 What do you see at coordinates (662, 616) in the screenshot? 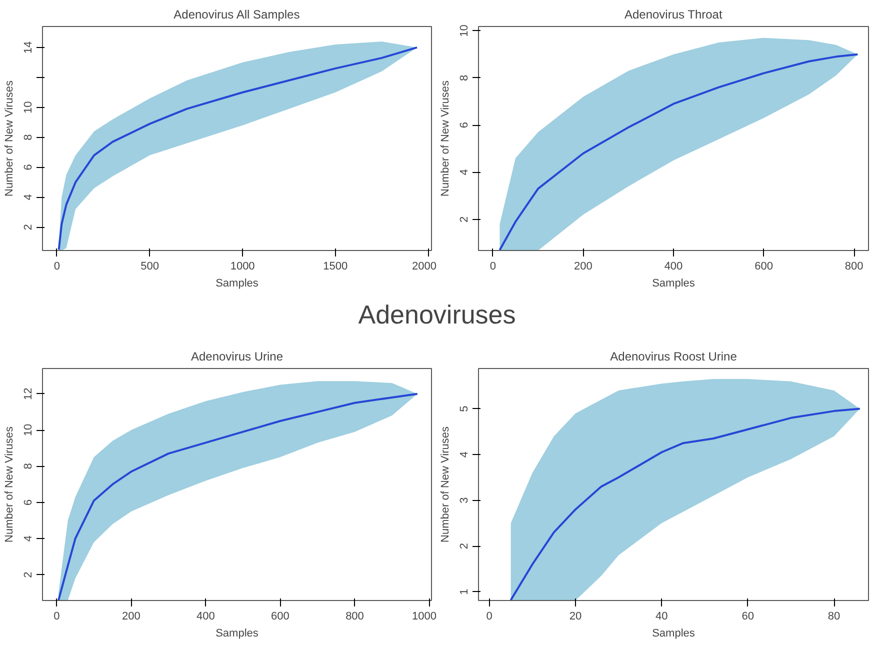
I see `x-tick-label: 40` at bounding box center [662, 616].